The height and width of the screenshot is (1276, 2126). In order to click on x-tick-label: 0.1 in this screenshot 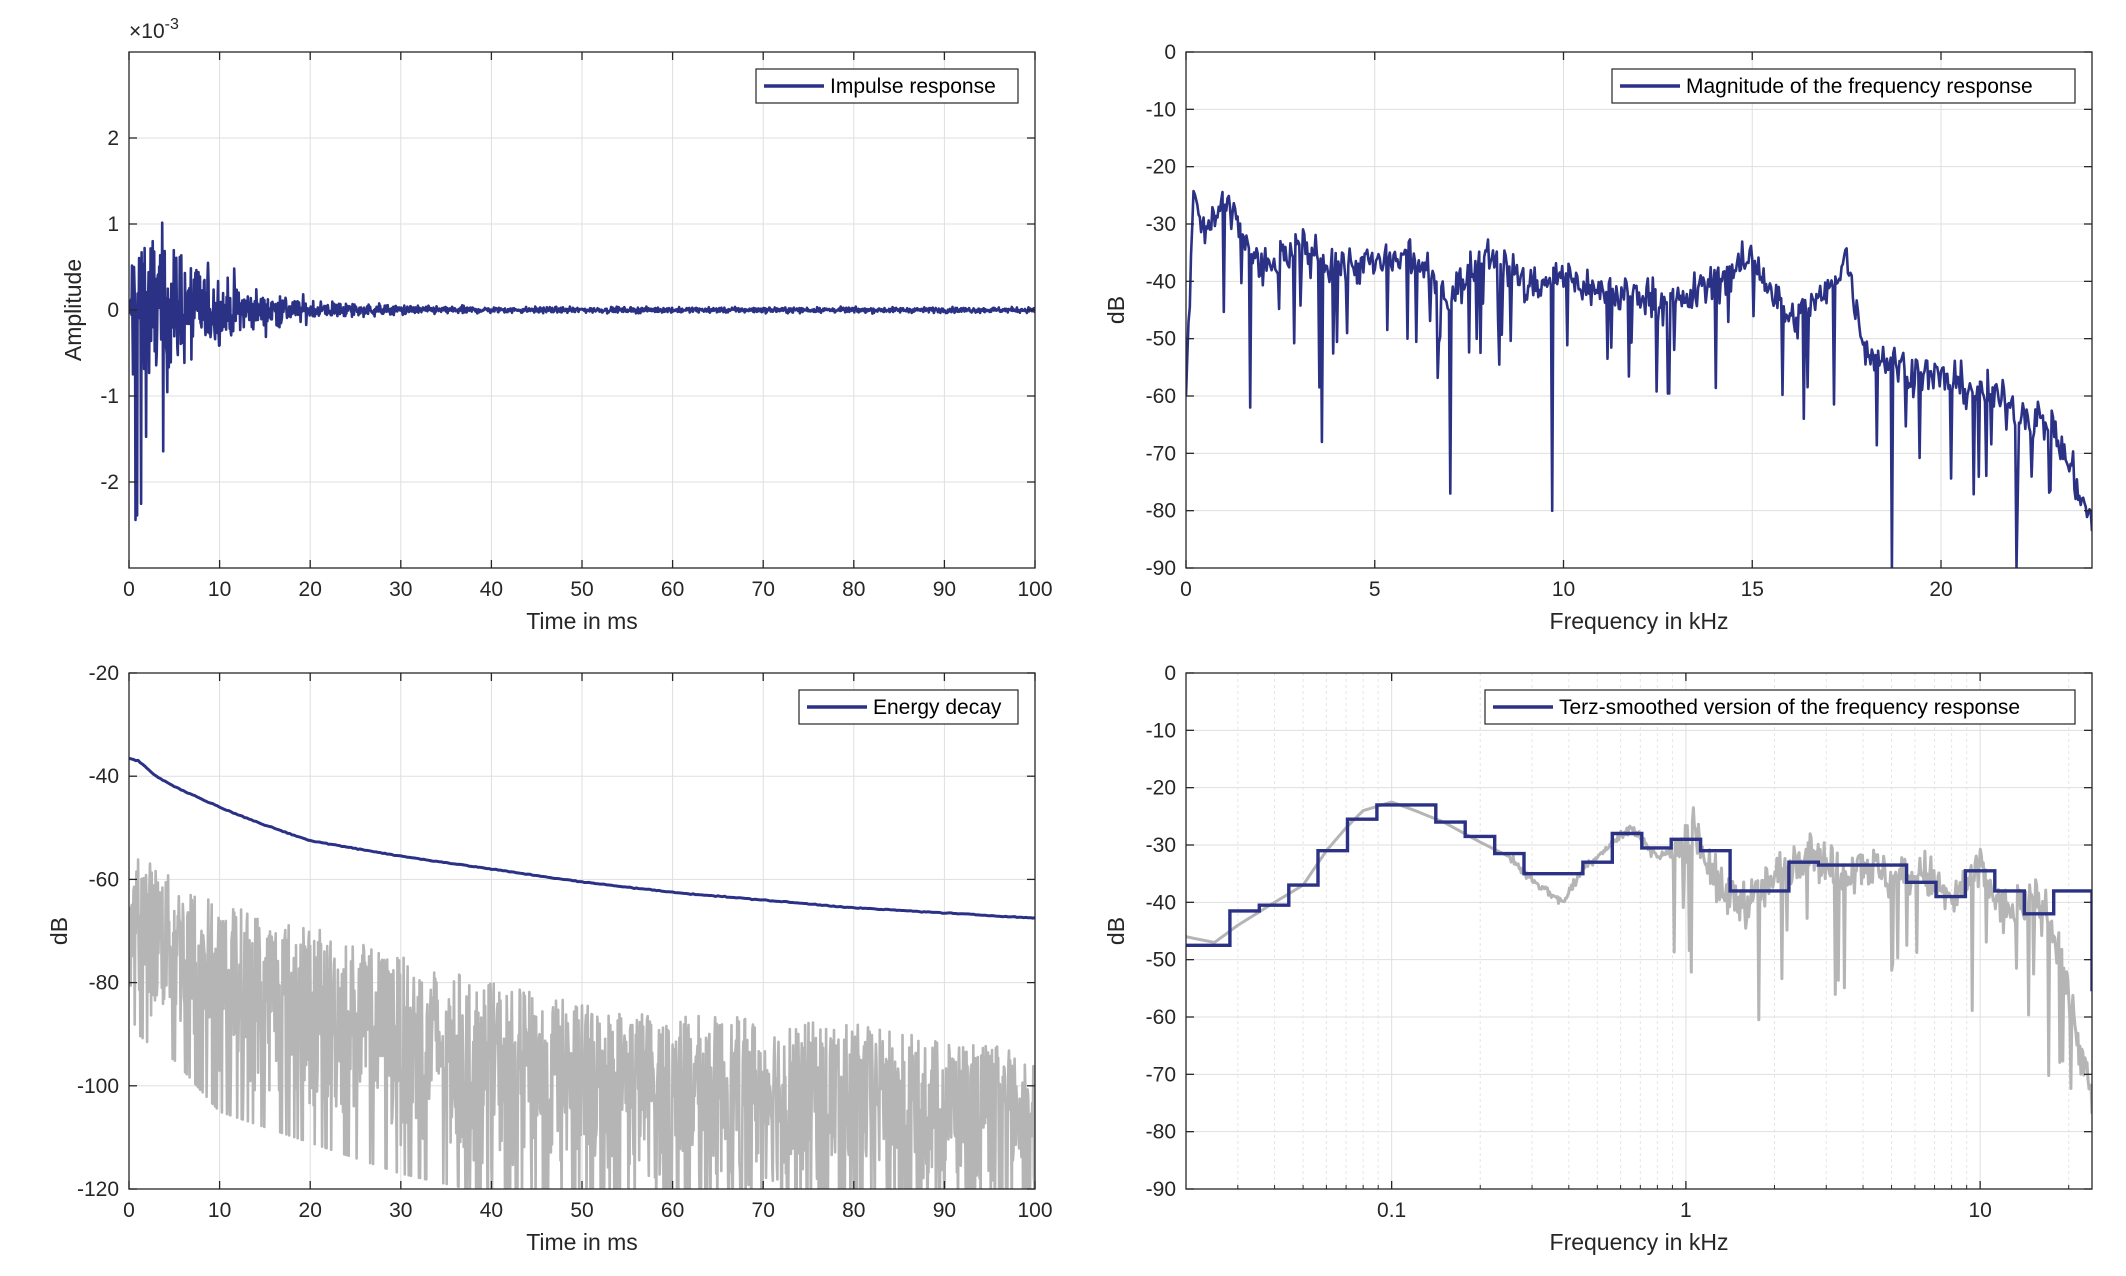, I will do `click(1391, 1210)`.